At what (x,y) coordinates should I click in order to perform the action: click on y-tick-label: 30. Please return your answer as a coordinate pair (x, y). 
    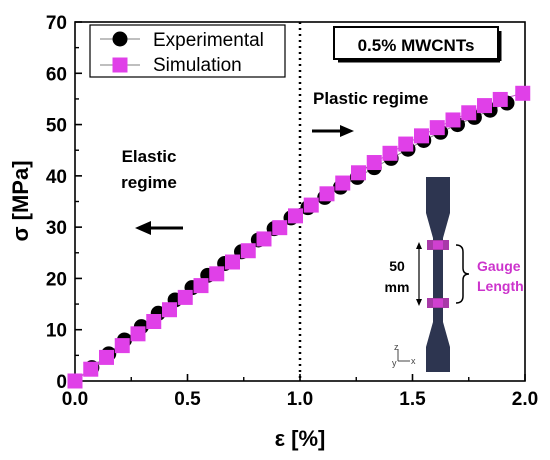
    Looking at the image, I should click on (56, 228).